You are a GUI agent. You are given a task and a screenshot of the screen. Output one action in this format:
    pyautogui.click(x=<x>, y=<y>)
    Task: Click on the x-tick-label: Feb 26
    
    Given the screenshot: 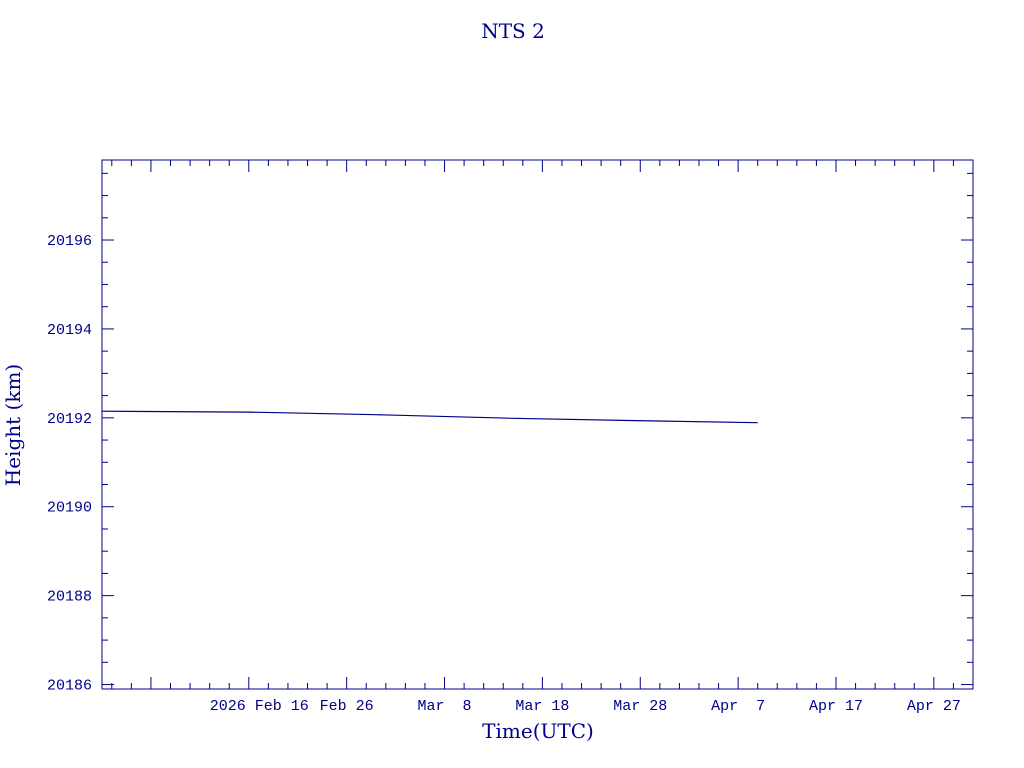 What is the action you would take?
    pyautogui.click(x=347, y=706)
    